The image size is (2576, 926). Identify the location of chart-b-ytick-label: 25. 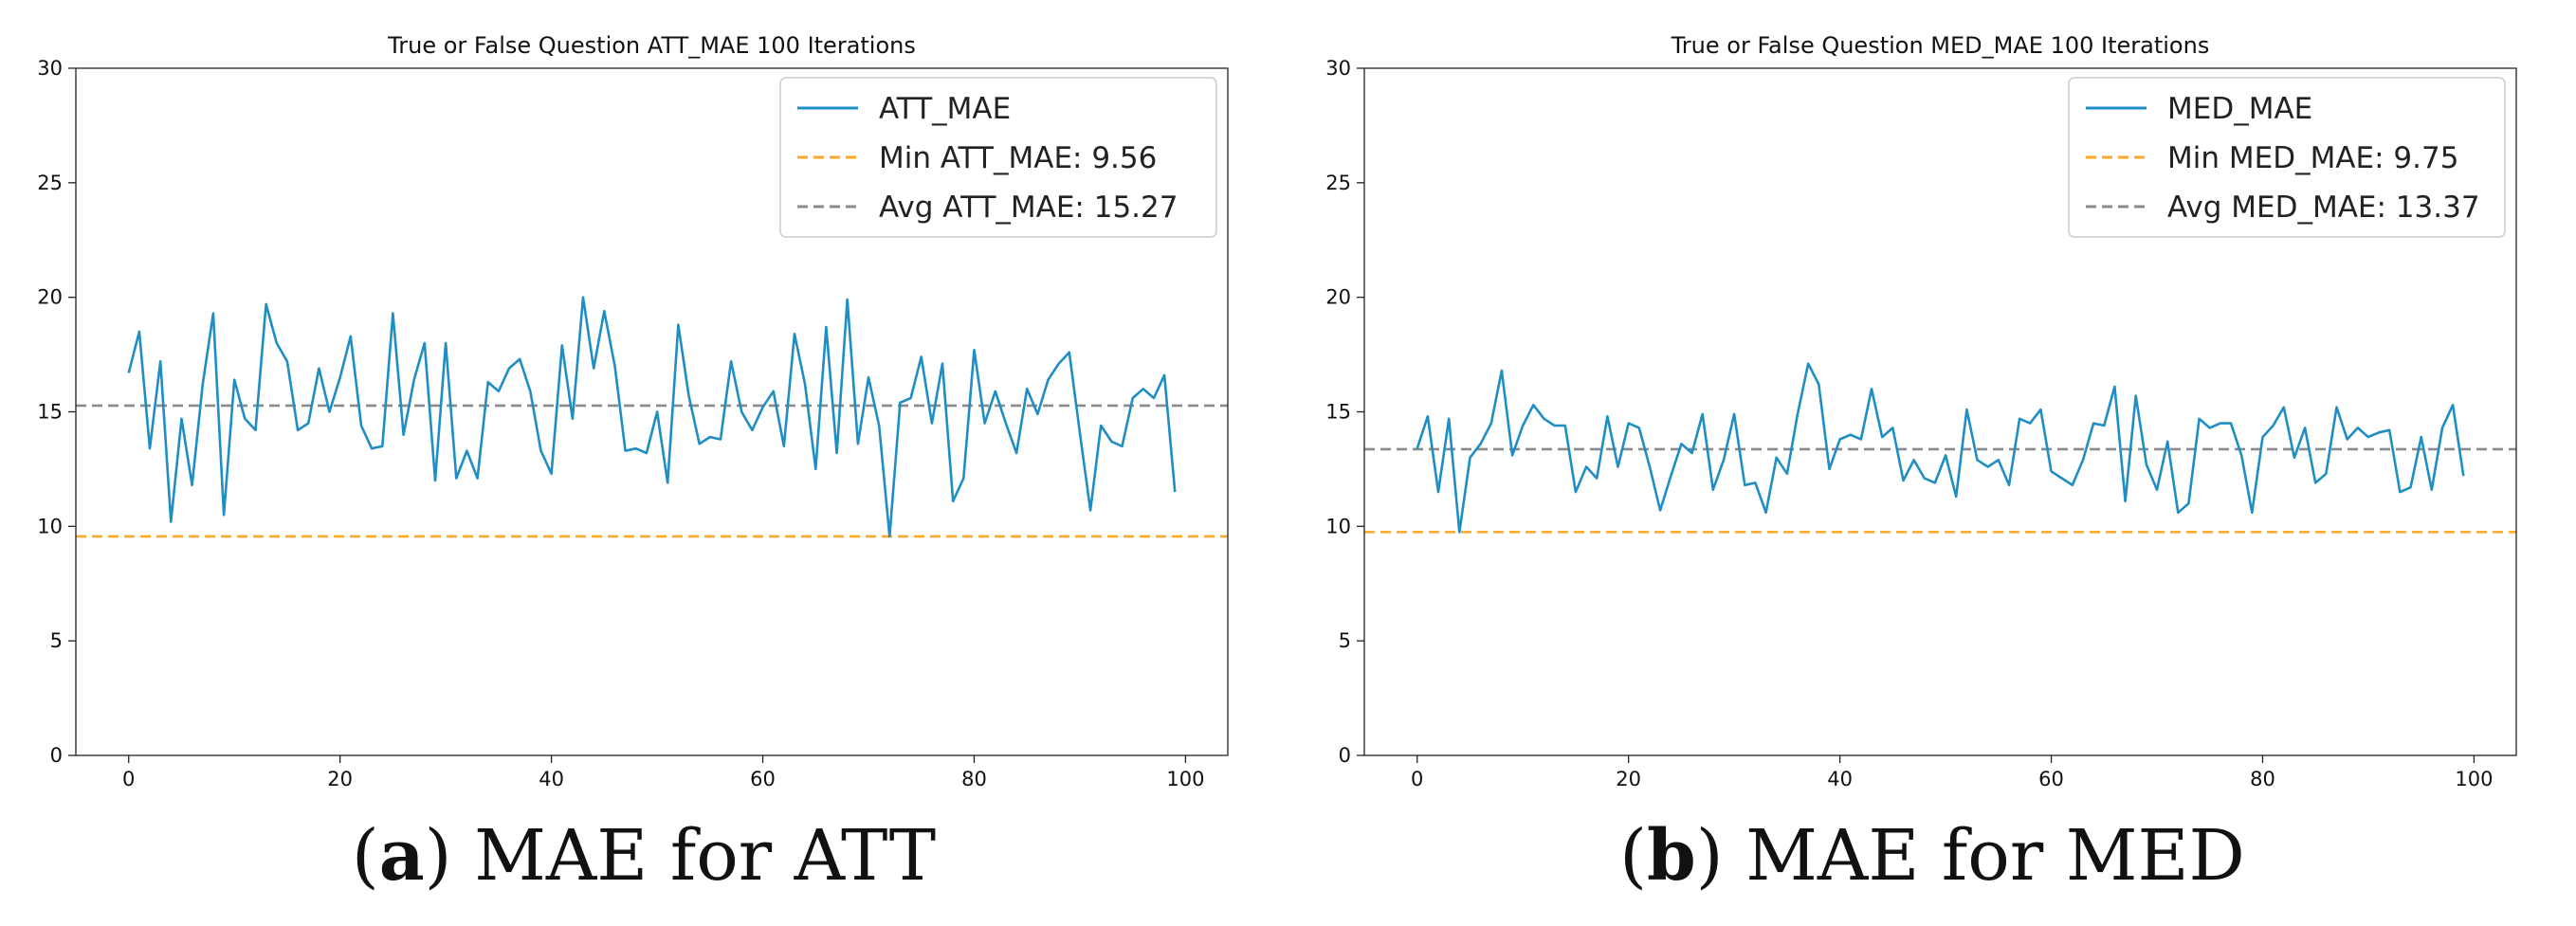
(1338, 183).